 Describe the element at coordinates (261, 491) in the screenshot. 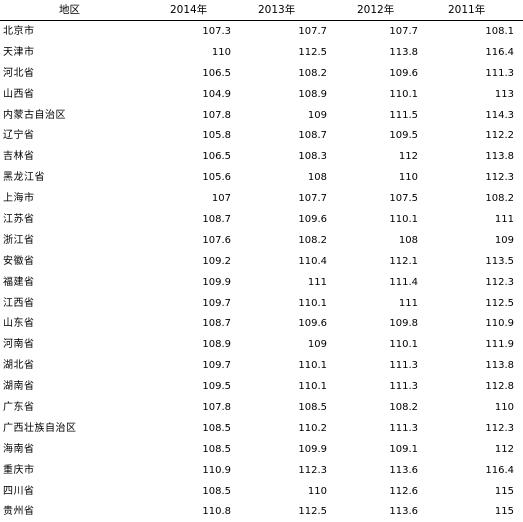

I see `table-row: 四川省 108.5 110 112.6 115` at that location.